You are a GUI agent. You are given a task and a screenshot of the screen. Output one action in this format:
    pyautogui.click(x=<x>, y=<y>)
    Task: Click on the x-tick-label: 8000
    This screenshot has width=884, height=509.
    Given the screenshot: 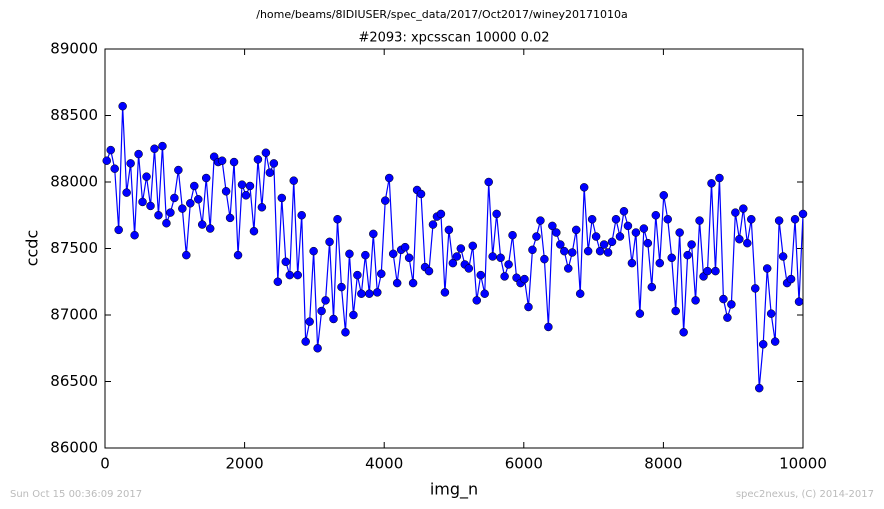 What is the action you would take?
    pyautogui.click(x=663, y=464)
    